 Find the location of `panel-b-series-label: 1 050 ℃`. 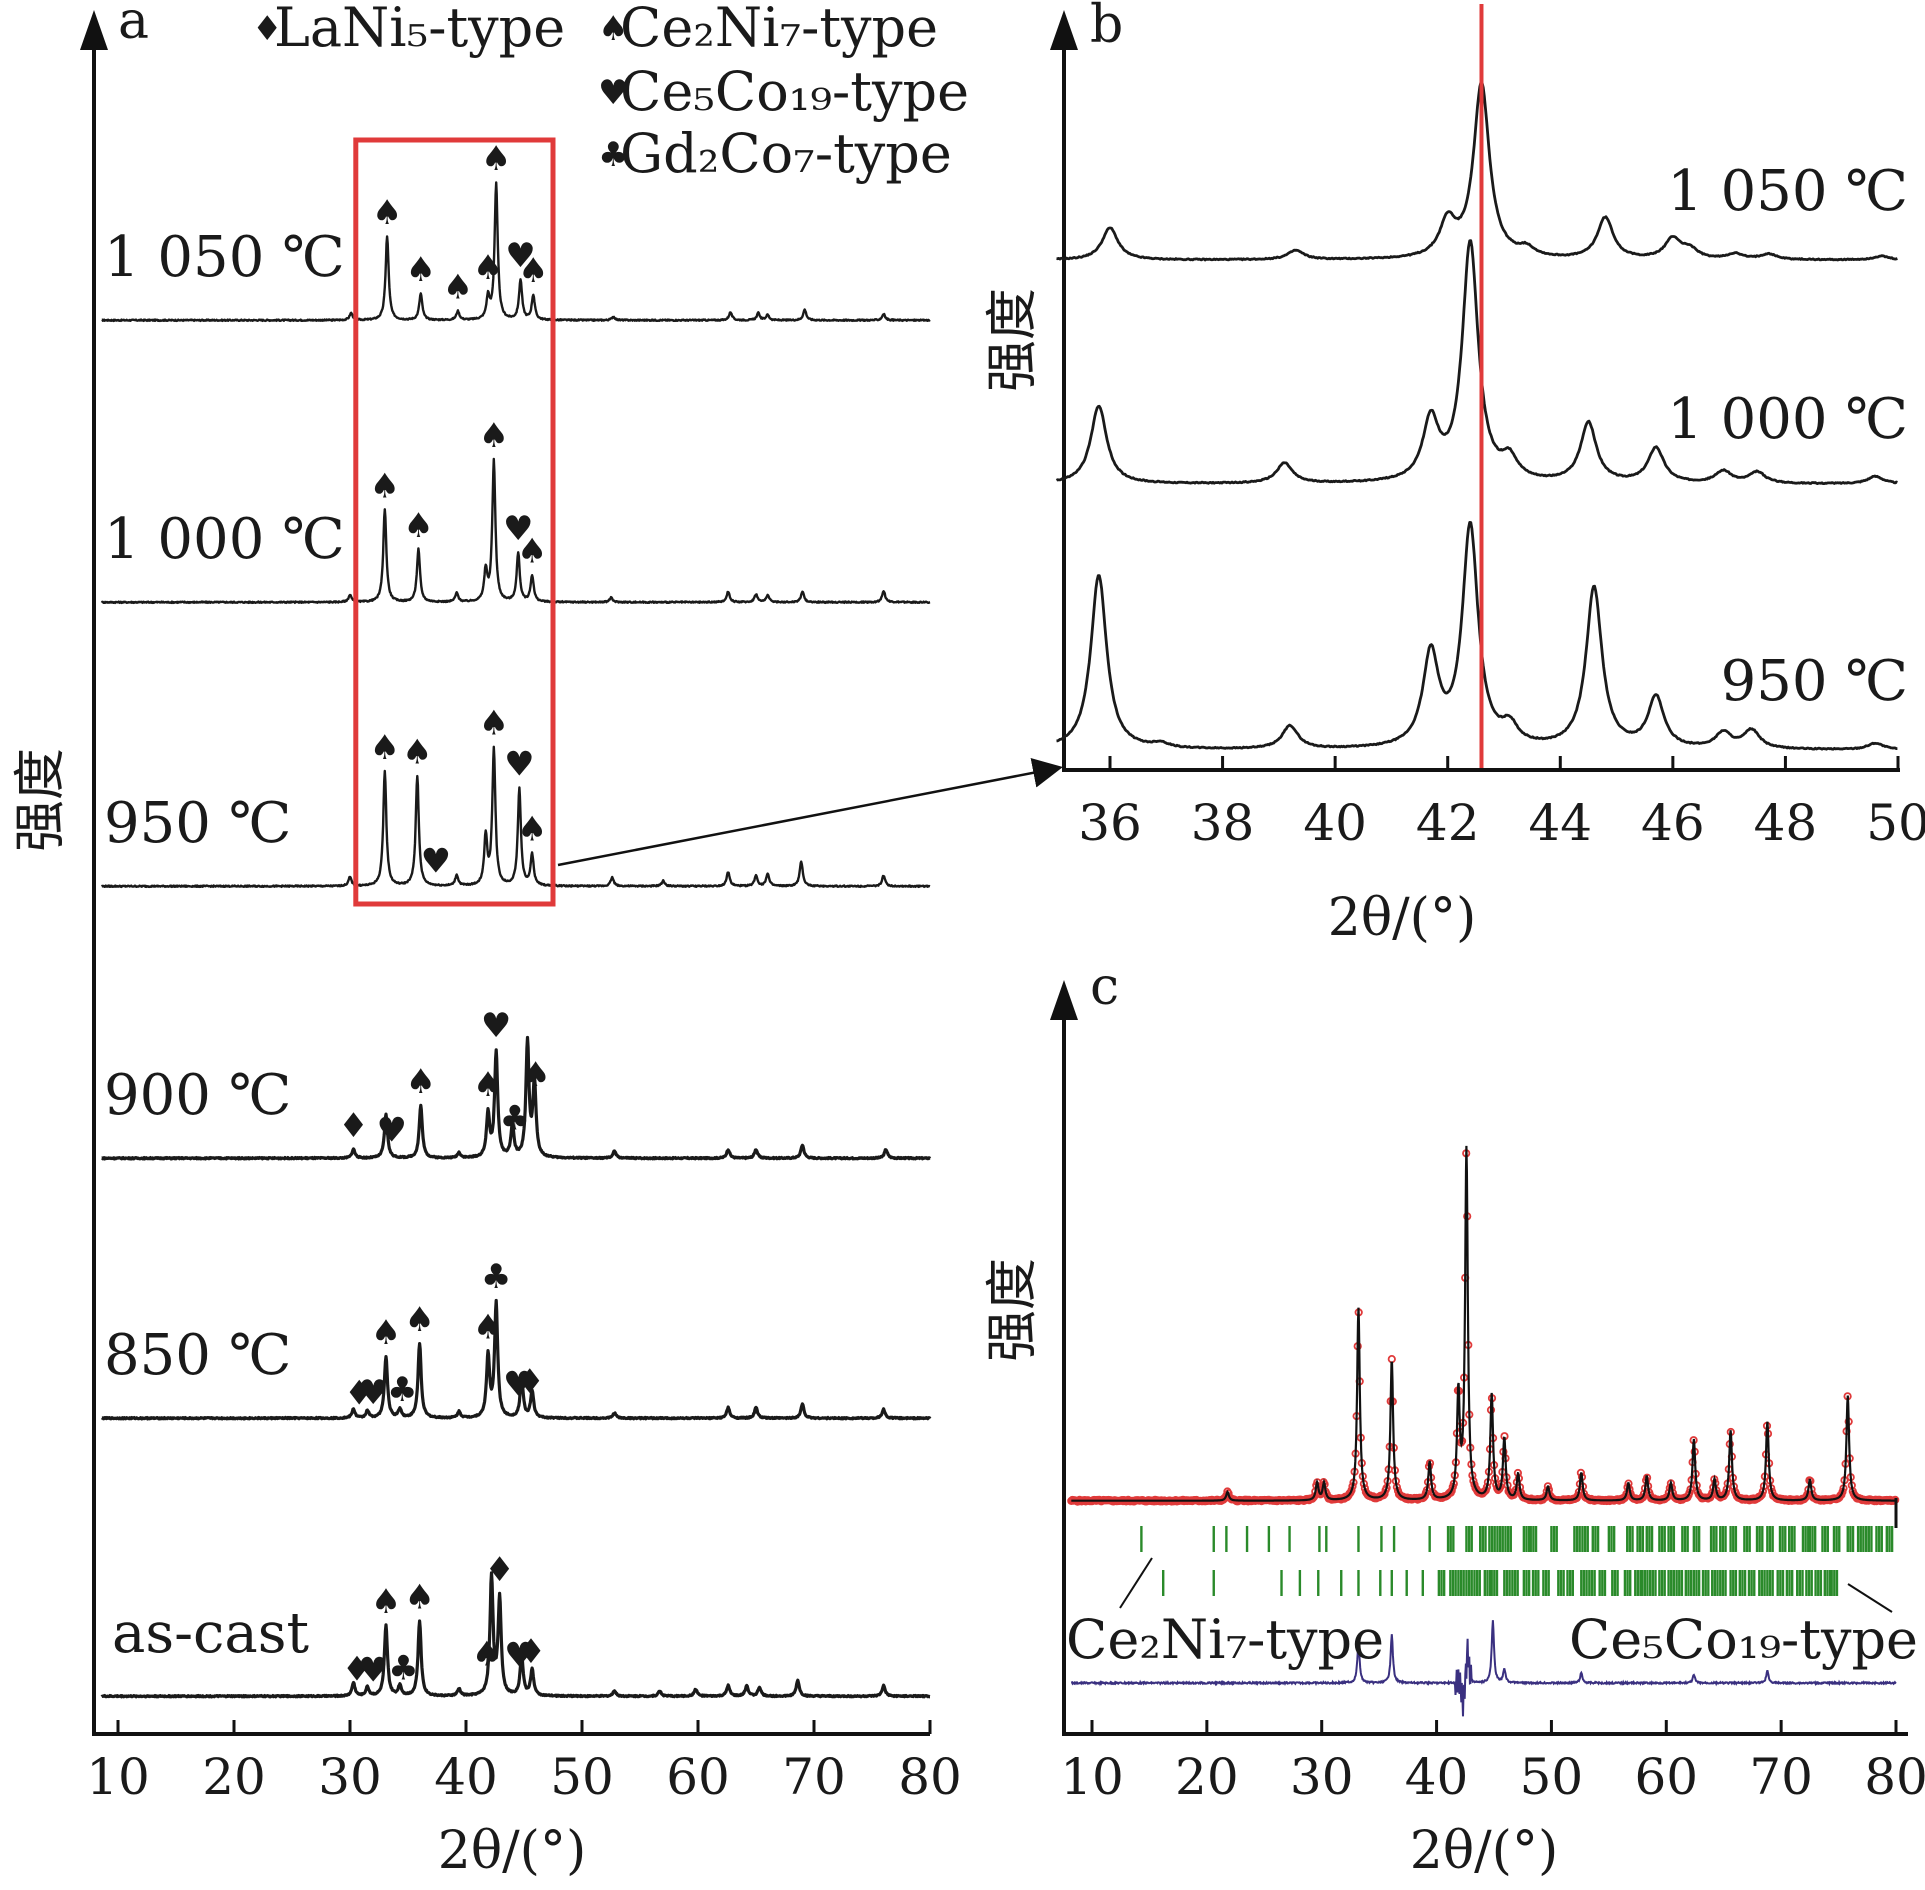

panel-b-series-label: 1 050 ℃ is located at coordinates (1787, 191).